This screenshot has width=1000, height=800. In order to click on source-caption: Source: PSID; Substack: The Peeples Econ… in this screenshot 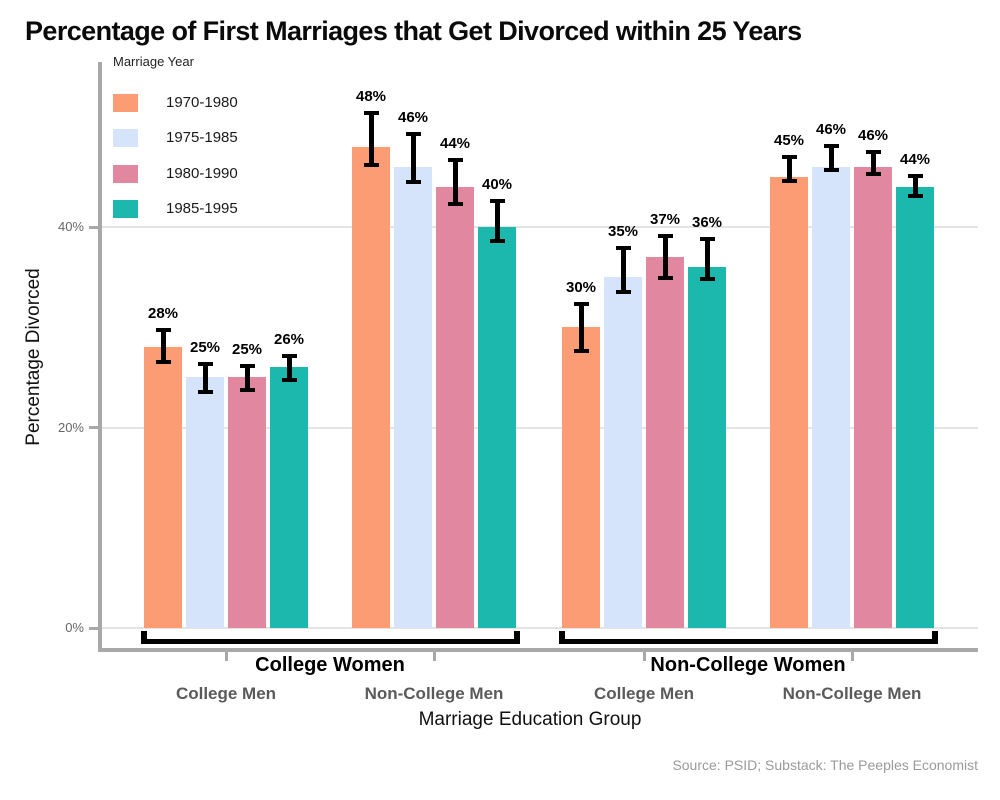, I will do `click(825, 765)`.